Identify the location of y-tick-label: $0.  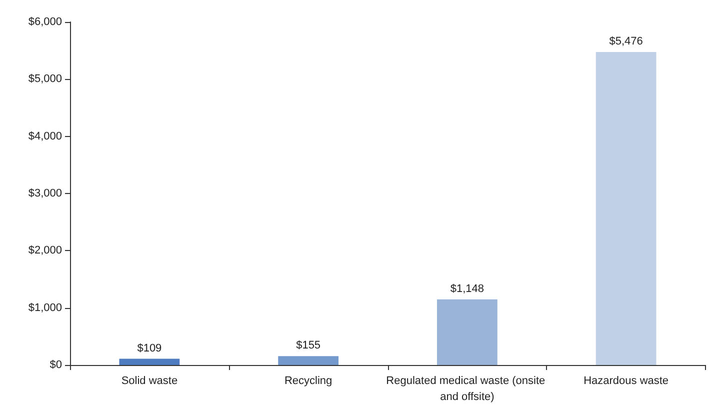
(56, 365).